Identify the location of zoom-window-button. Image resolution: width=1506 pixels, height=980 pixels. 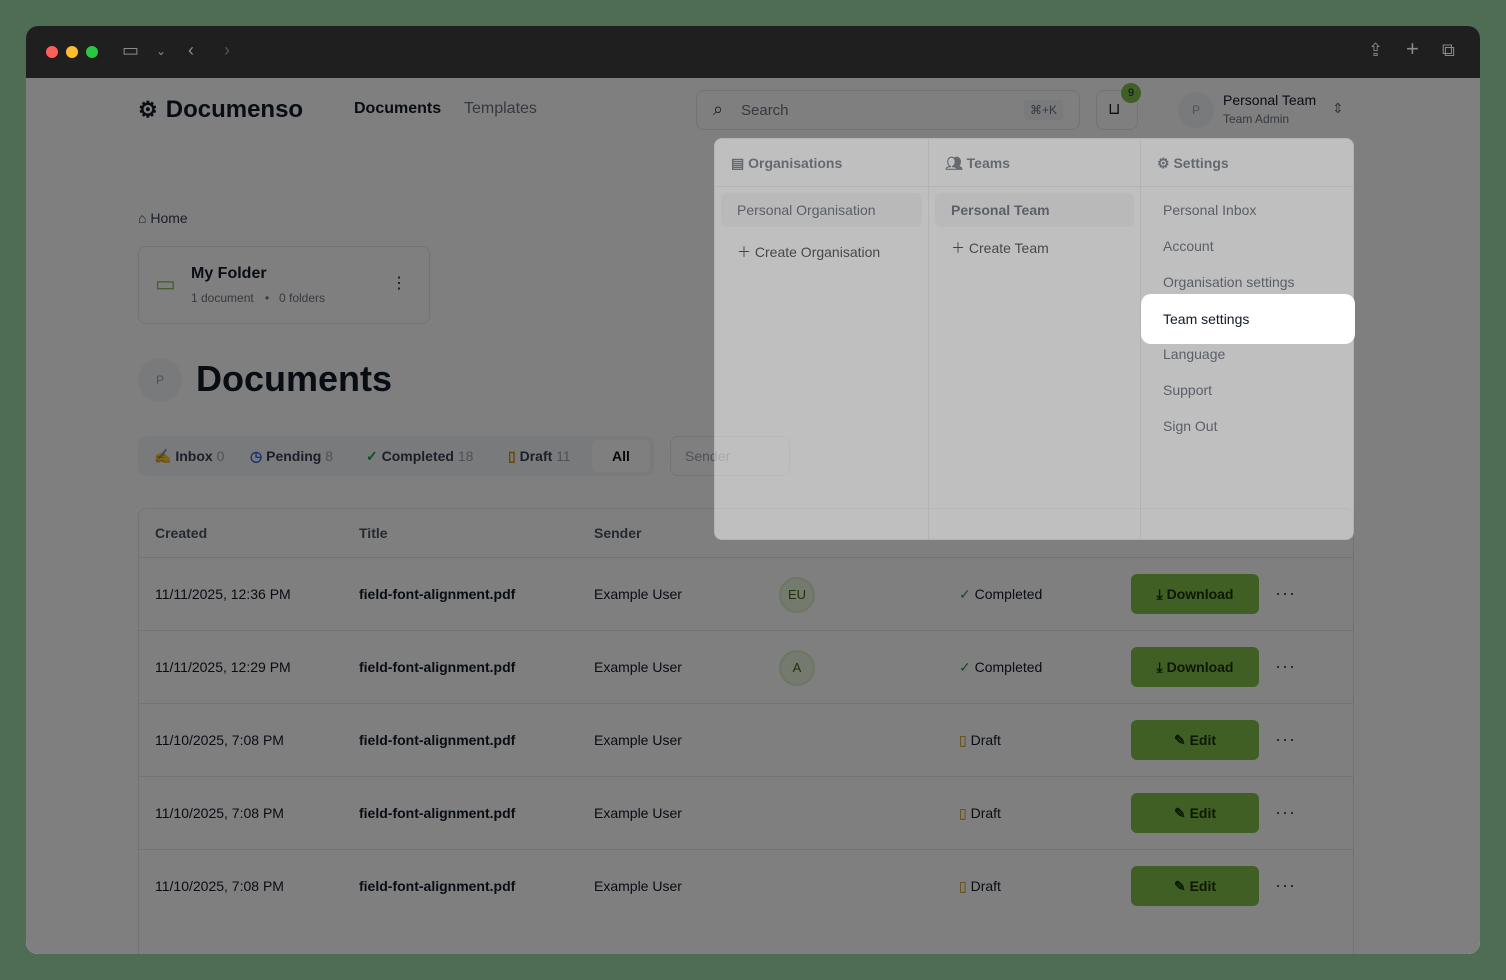
(92, 52).